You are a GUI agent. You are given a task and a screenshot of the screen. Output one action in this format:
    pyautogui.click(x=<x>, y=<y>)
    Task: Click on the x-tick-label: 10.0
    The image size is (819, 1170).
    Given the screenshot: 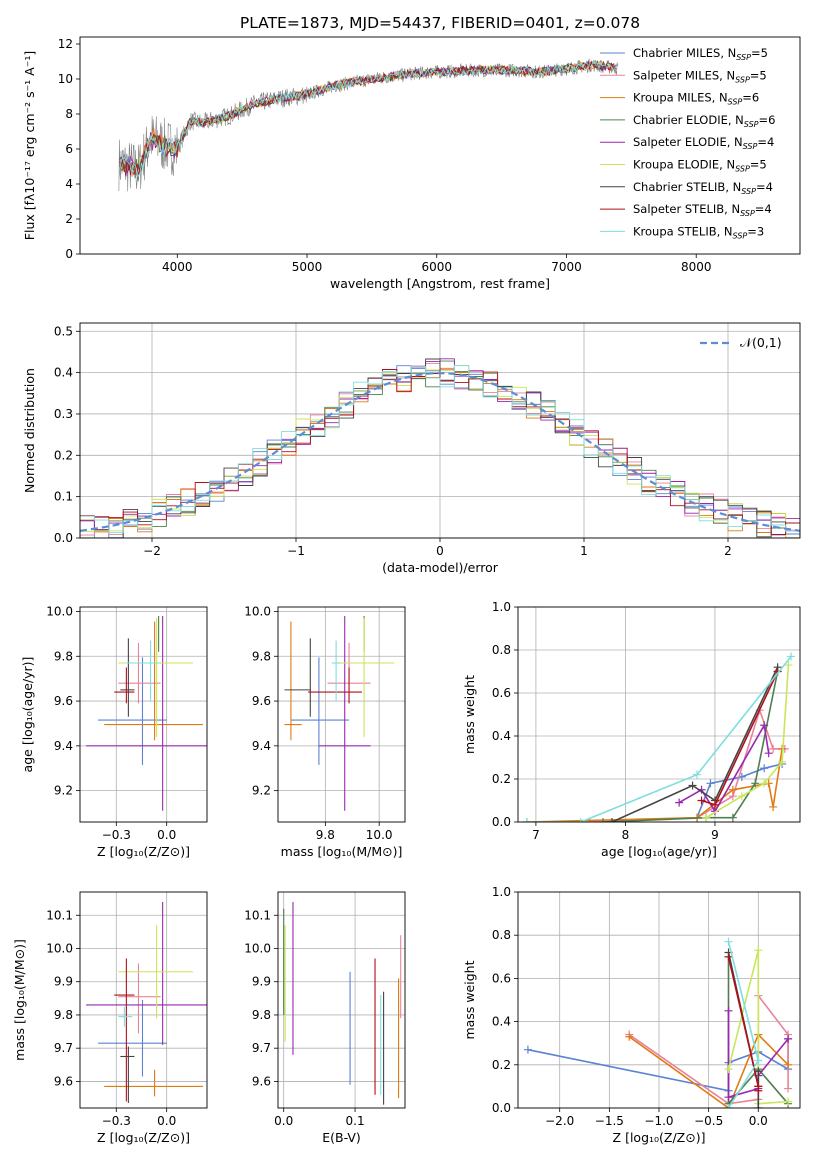 What is the action you would take?
    pyautogui.click(x=379, y=835)
    